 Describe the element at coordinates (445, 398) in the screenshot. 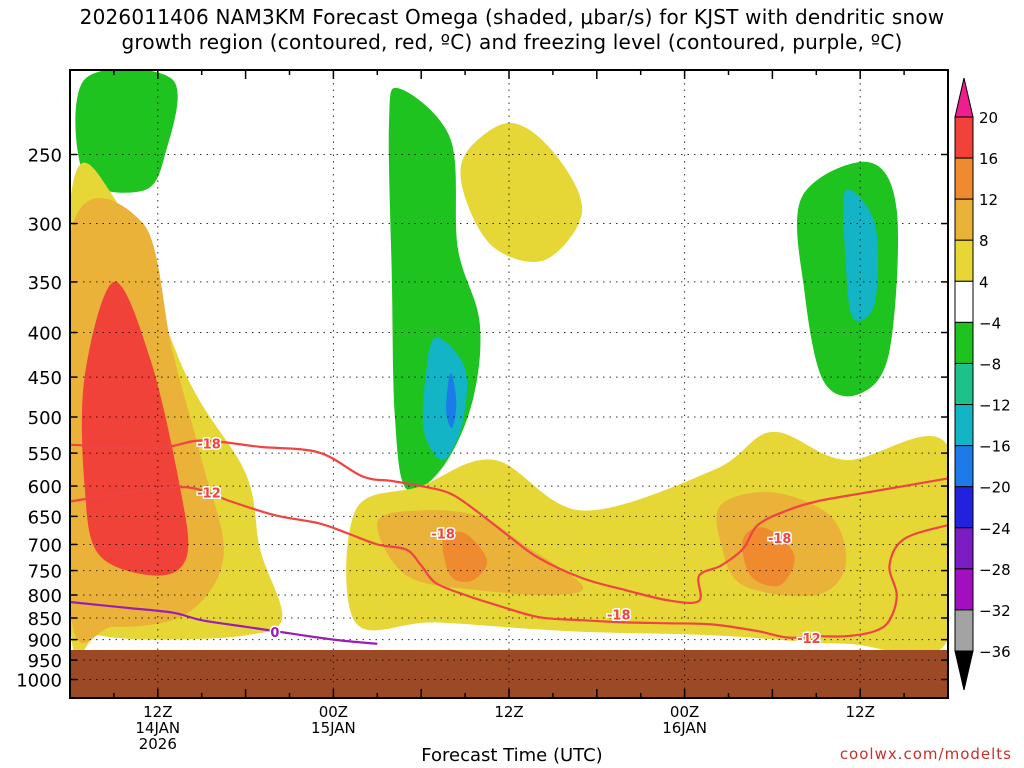

I see `omega-region-cyan-mid` at that location.